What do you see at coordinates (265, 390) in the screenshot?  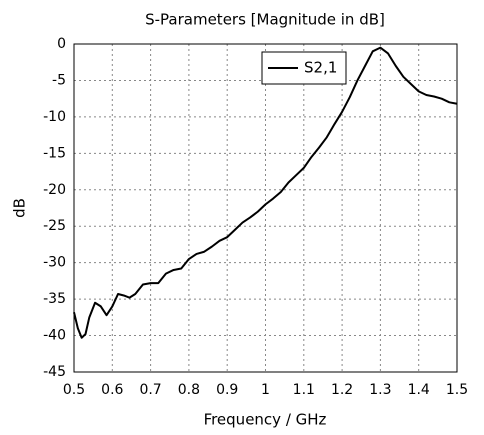 I see `x-tick-label: 1` at bounding box center [265, 390].